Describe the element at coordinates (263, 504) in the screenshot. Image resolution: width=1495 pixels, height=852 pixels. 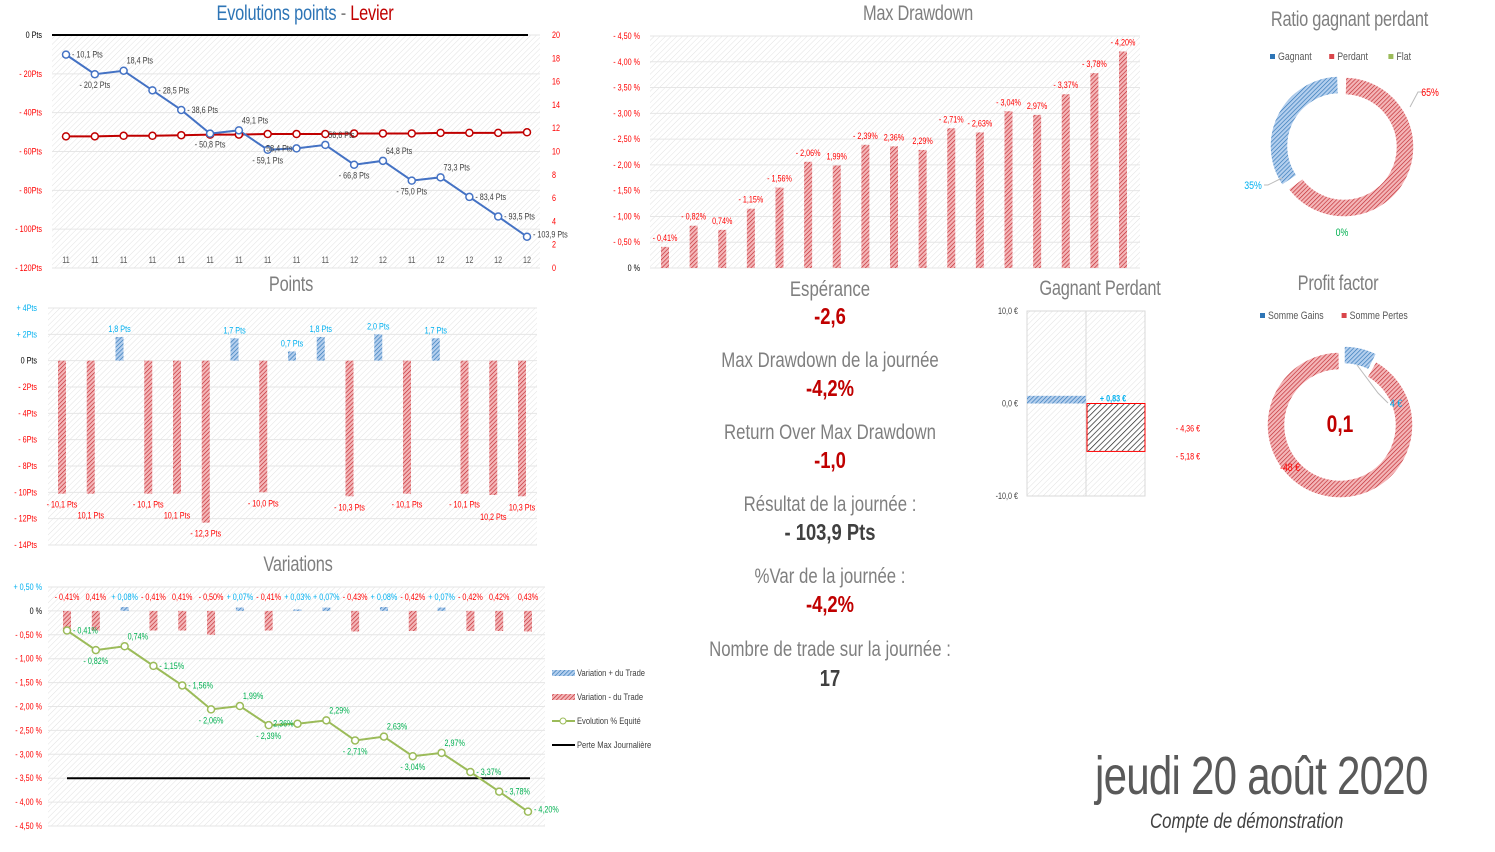
I see `points-bar-label: - 10,0 Pts` at that location.